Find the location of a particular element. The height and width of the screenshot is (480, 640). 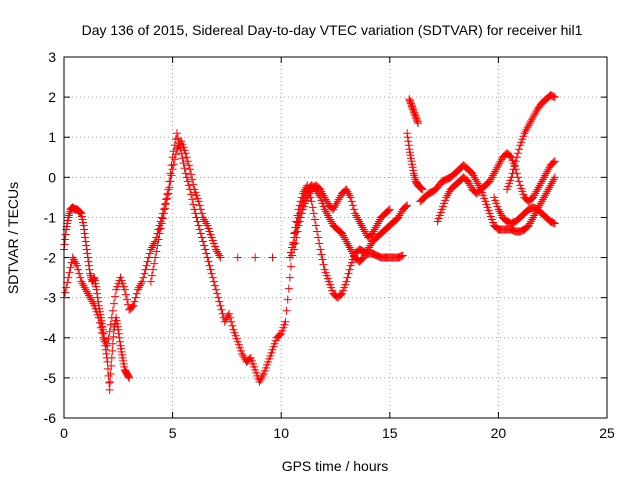

x-tick-label: 25 is located at coordinates (607, 433).